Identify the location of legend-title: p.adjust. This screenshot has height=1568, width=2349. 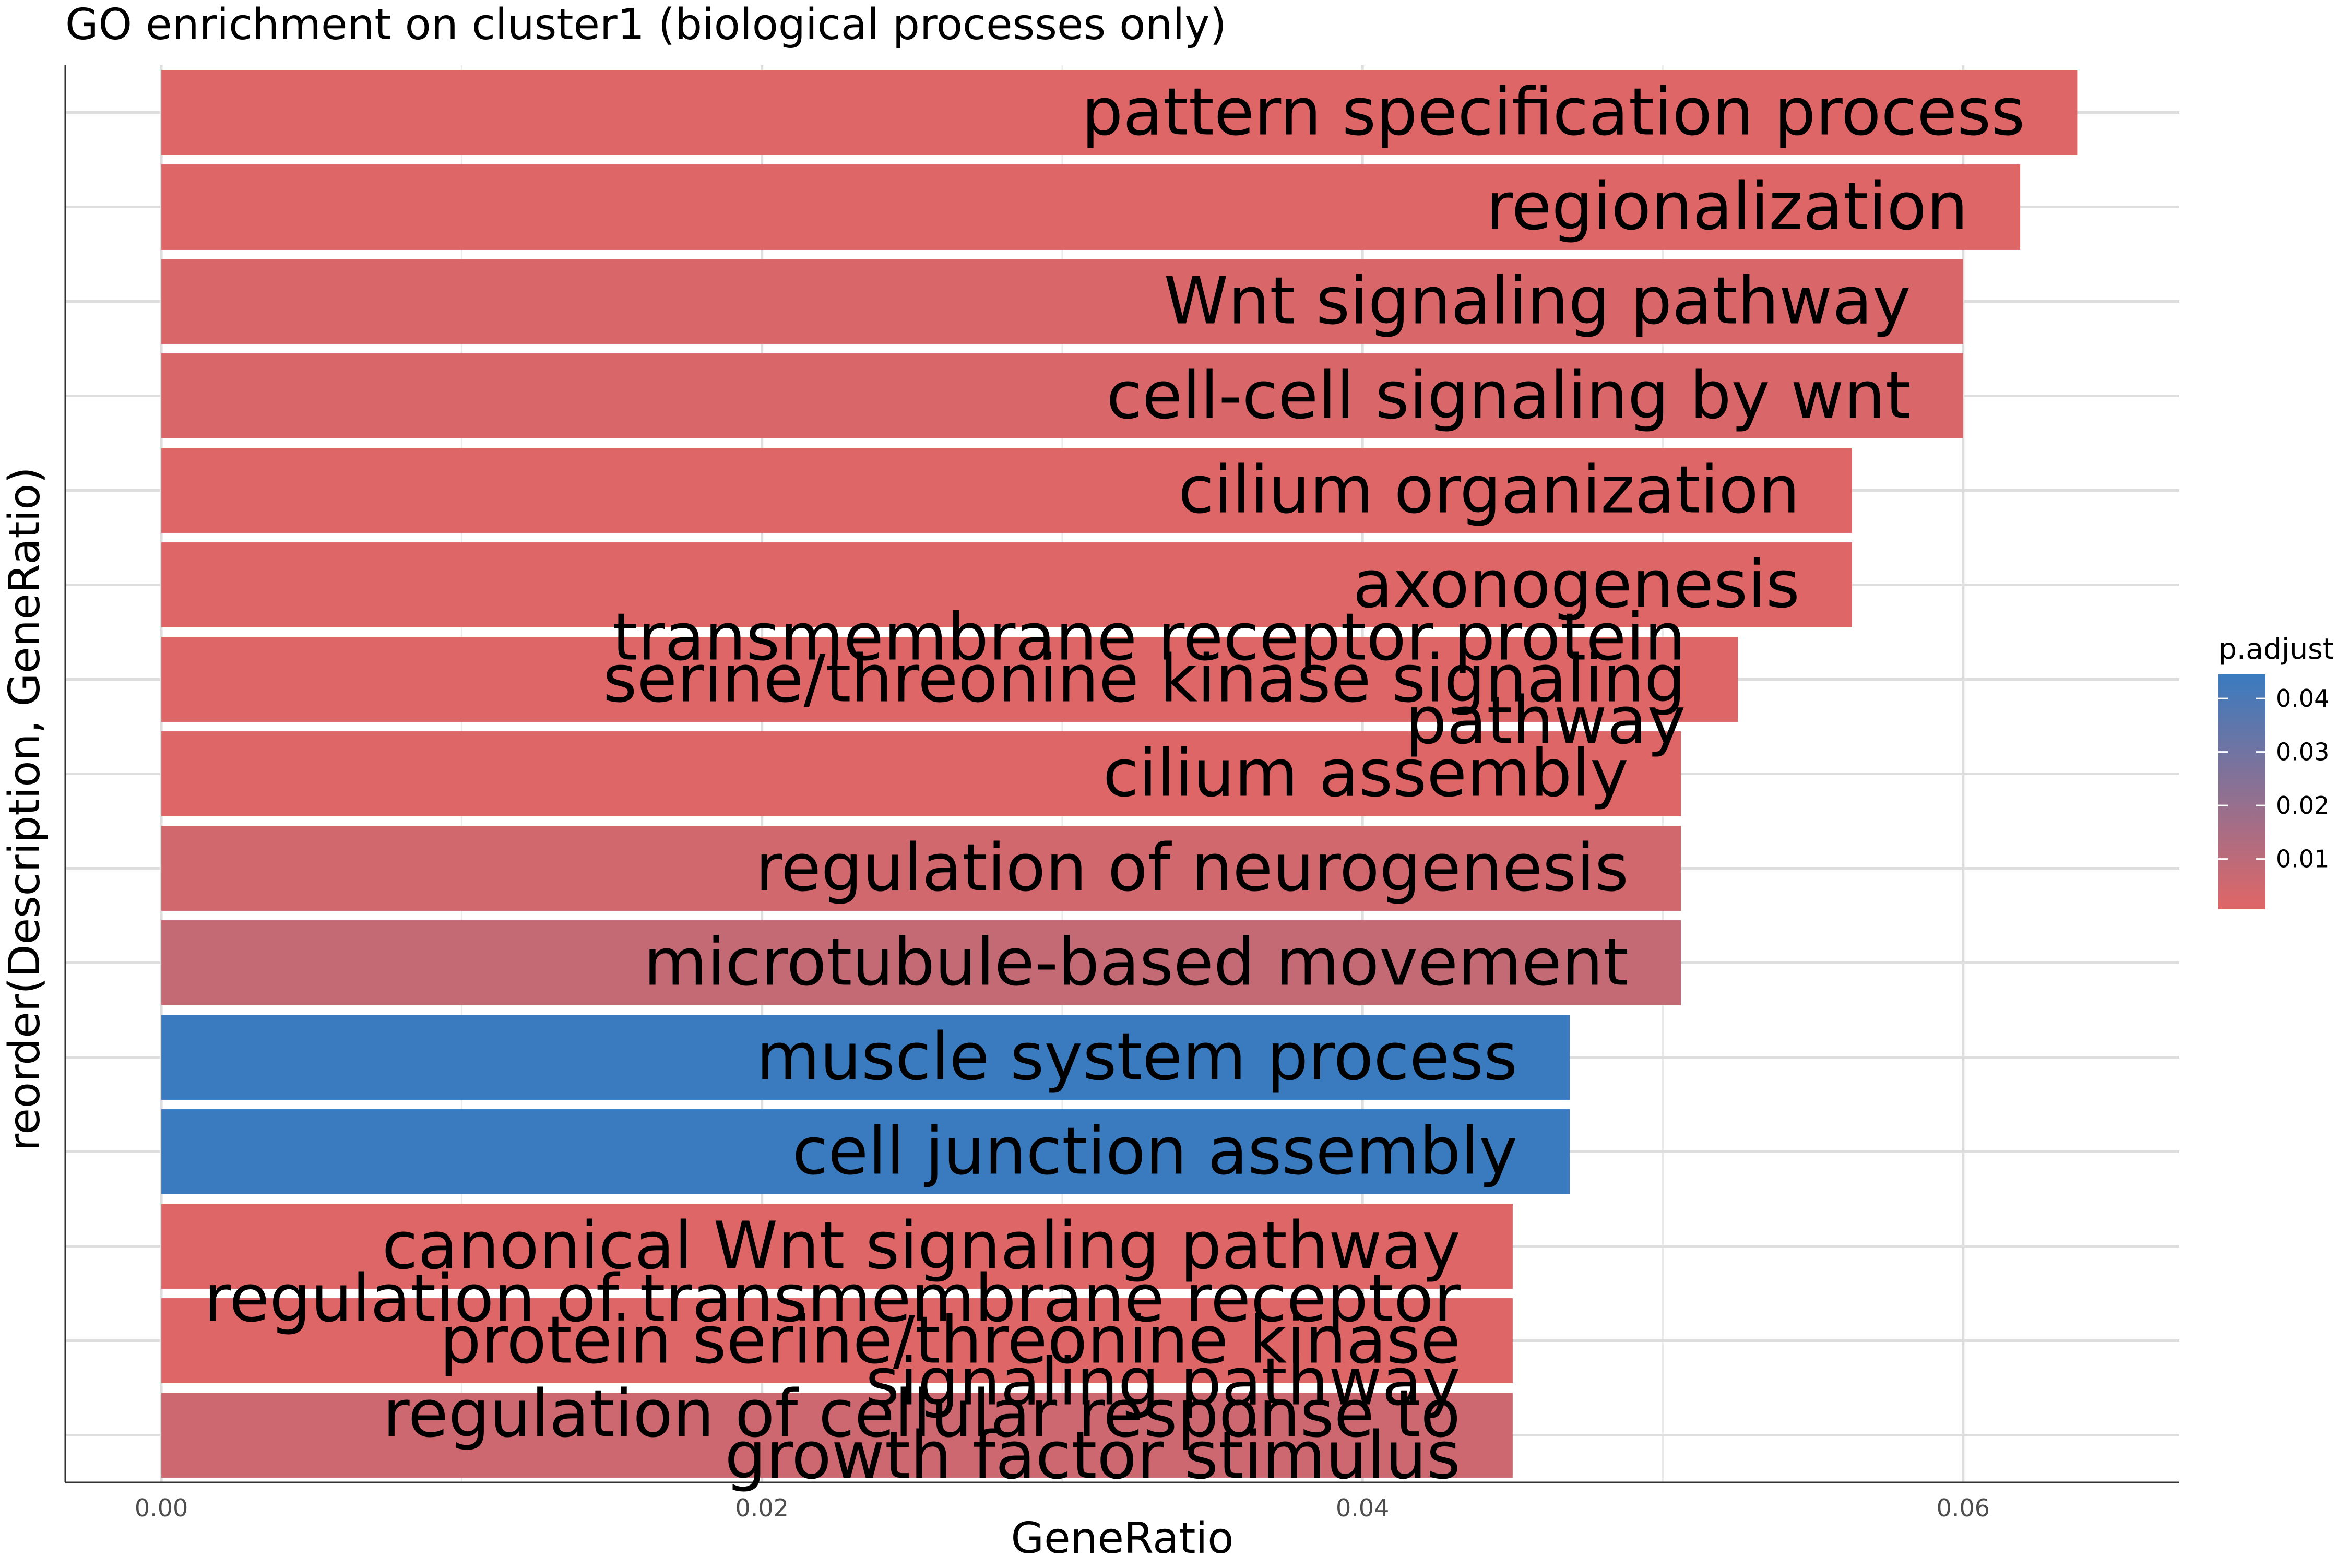
(2276, 649).